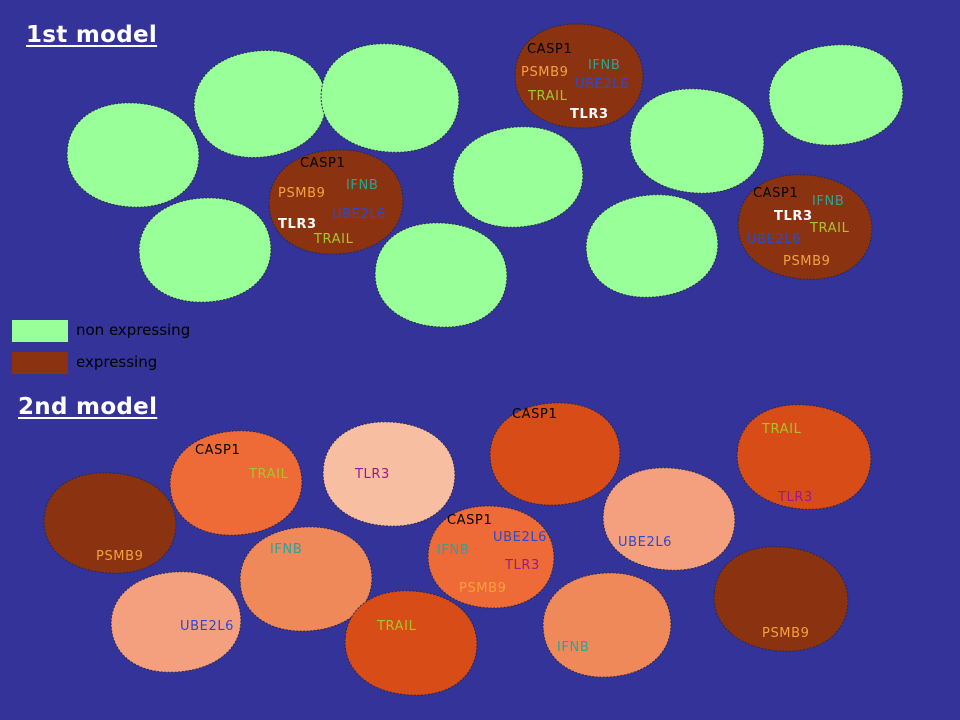 This screenshot has width=960, height=720. I want to click on legend-label-non-expressing: non expressing, so click(133, 330).